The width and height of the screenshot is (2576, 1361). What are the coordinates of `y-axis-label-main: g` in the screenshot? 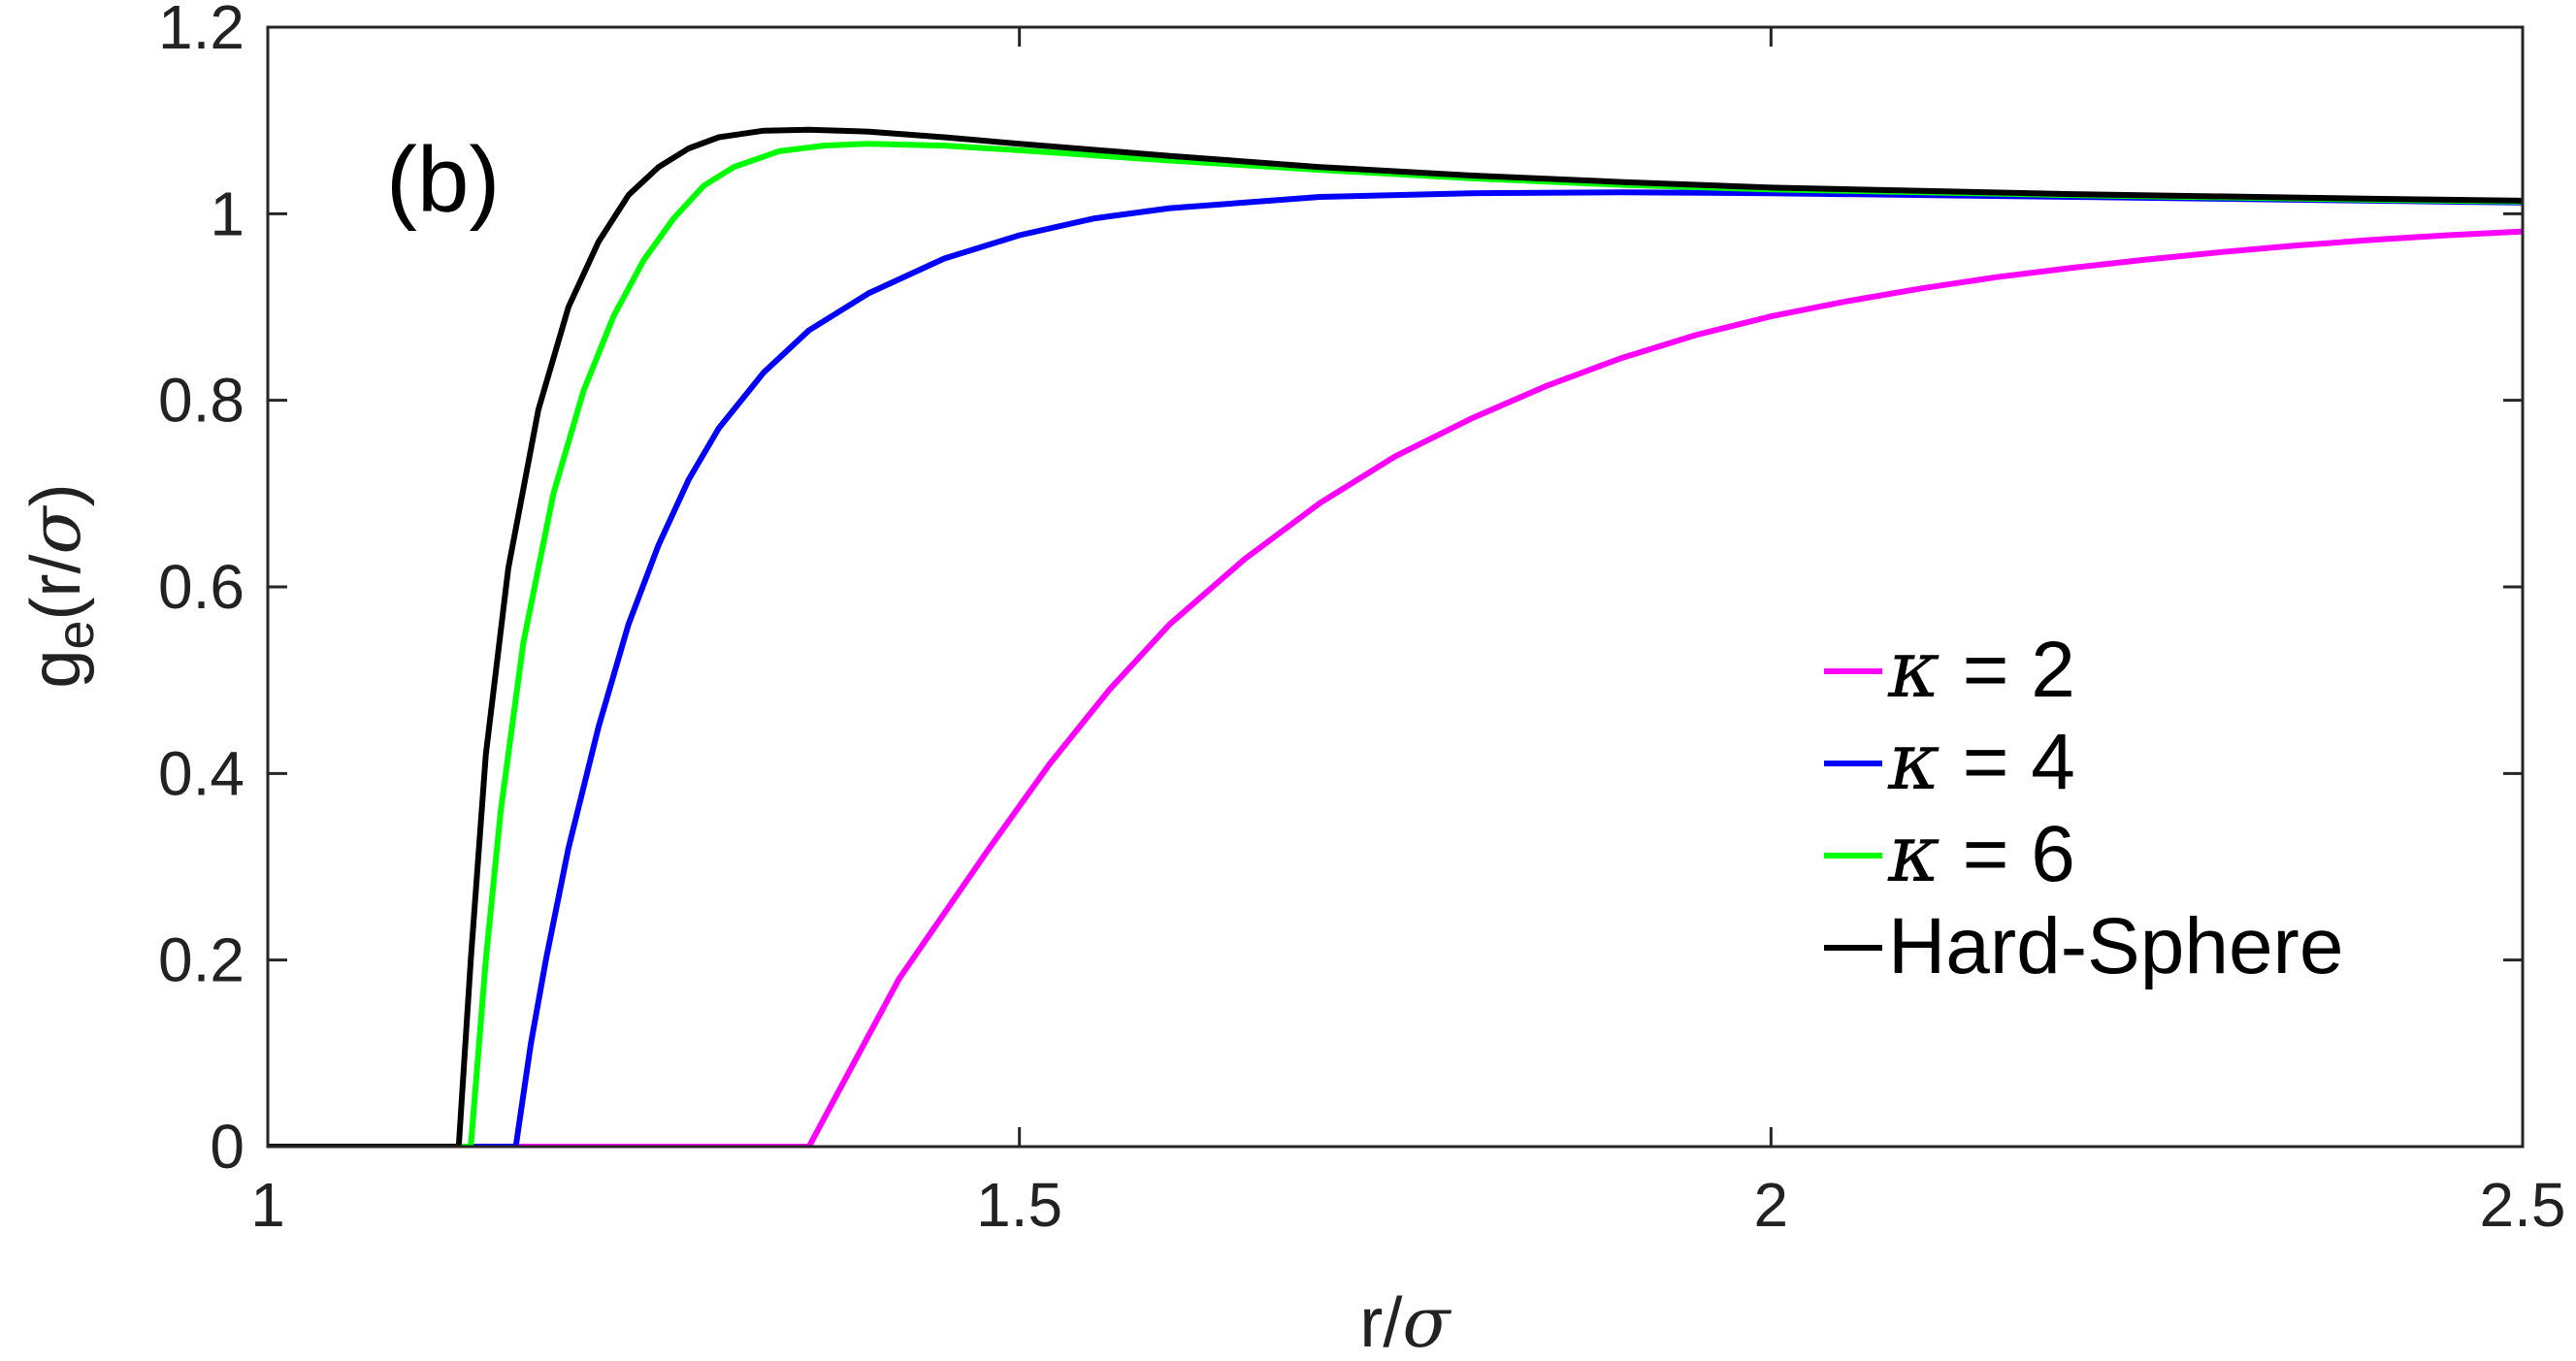 It's located at (56, 669).